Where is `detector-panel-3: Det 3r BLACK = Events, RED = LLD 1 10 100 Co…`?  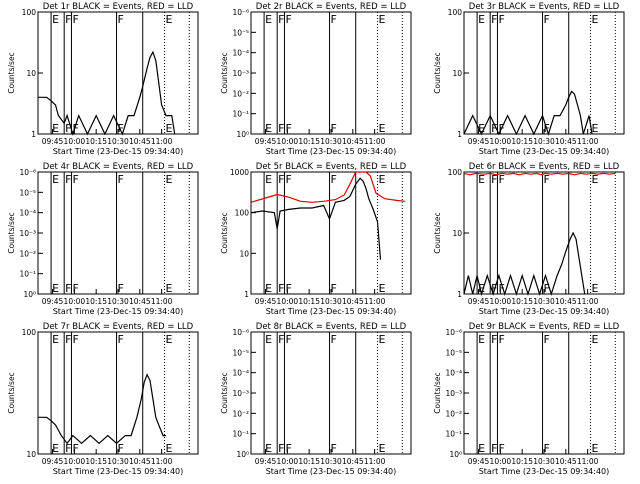
detector-panel-3: Det 3r BLACK = Events, RED = LLD 1 10 100 Co… is located at coordinates (529, 79).